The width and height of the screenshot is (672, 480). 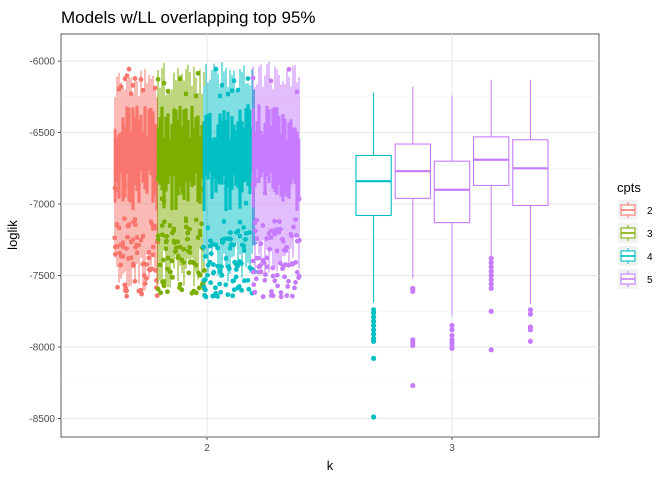 I want to click on chart-title: Models w/LL overlapping top 95%, so click(x=188, y=17).